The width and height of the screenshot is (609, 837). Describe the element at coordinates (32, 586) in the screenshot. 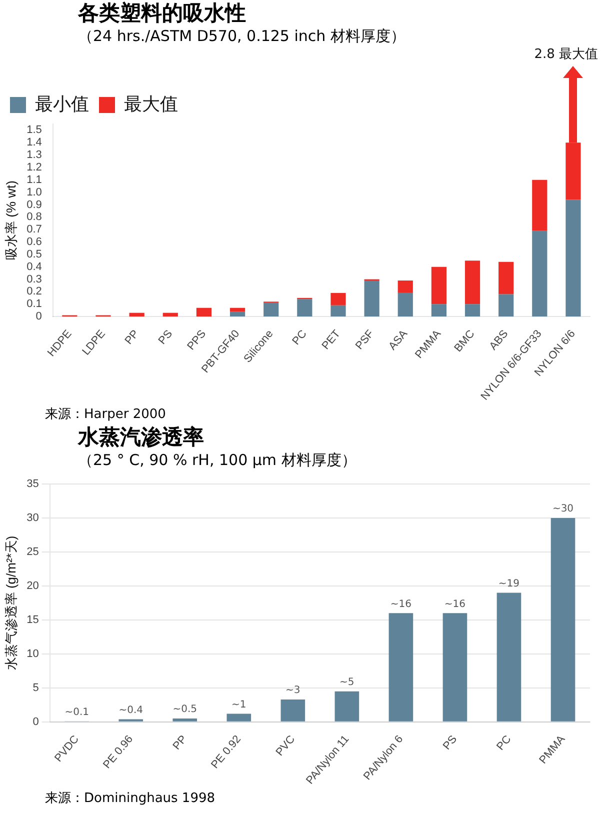

I see `y-tick-label: 20` at that location.